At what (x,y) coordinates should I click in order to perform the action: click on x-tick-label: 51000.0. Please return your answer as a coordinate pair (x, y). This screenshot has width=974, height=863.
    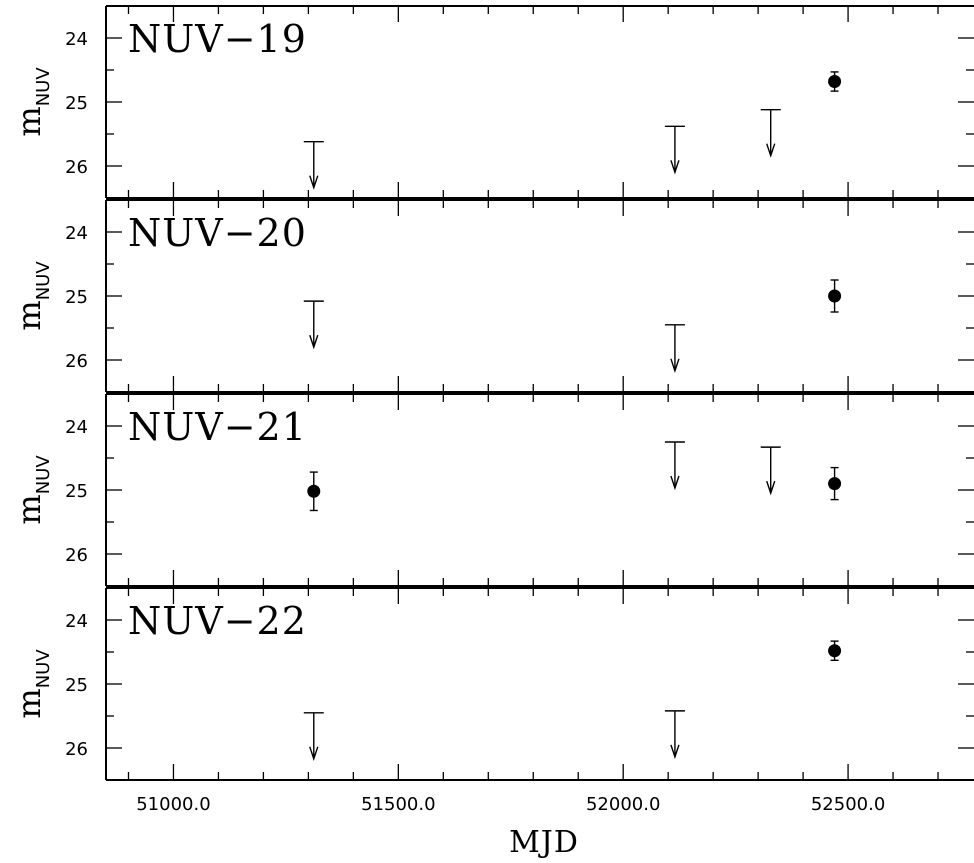
    Looking at the image, I should click on (173, 804).